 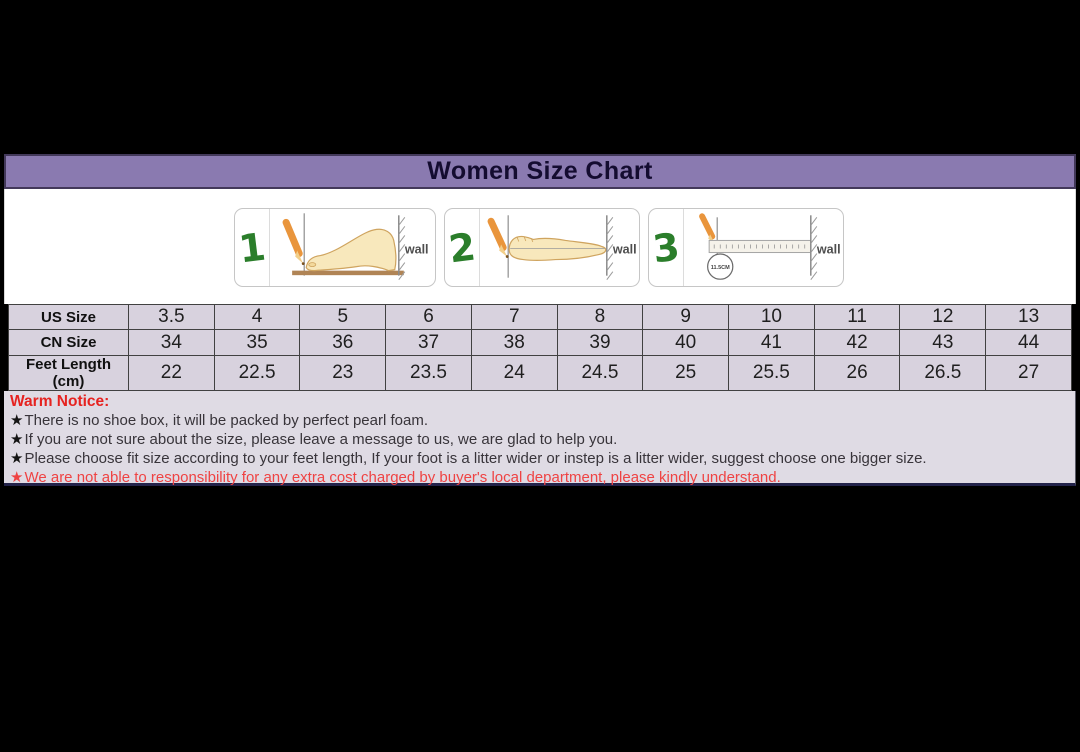 I want to click on table-row: CN Size 34 35 36 37 38 39 40 41 42 43 44, so click(x=540, y=342).